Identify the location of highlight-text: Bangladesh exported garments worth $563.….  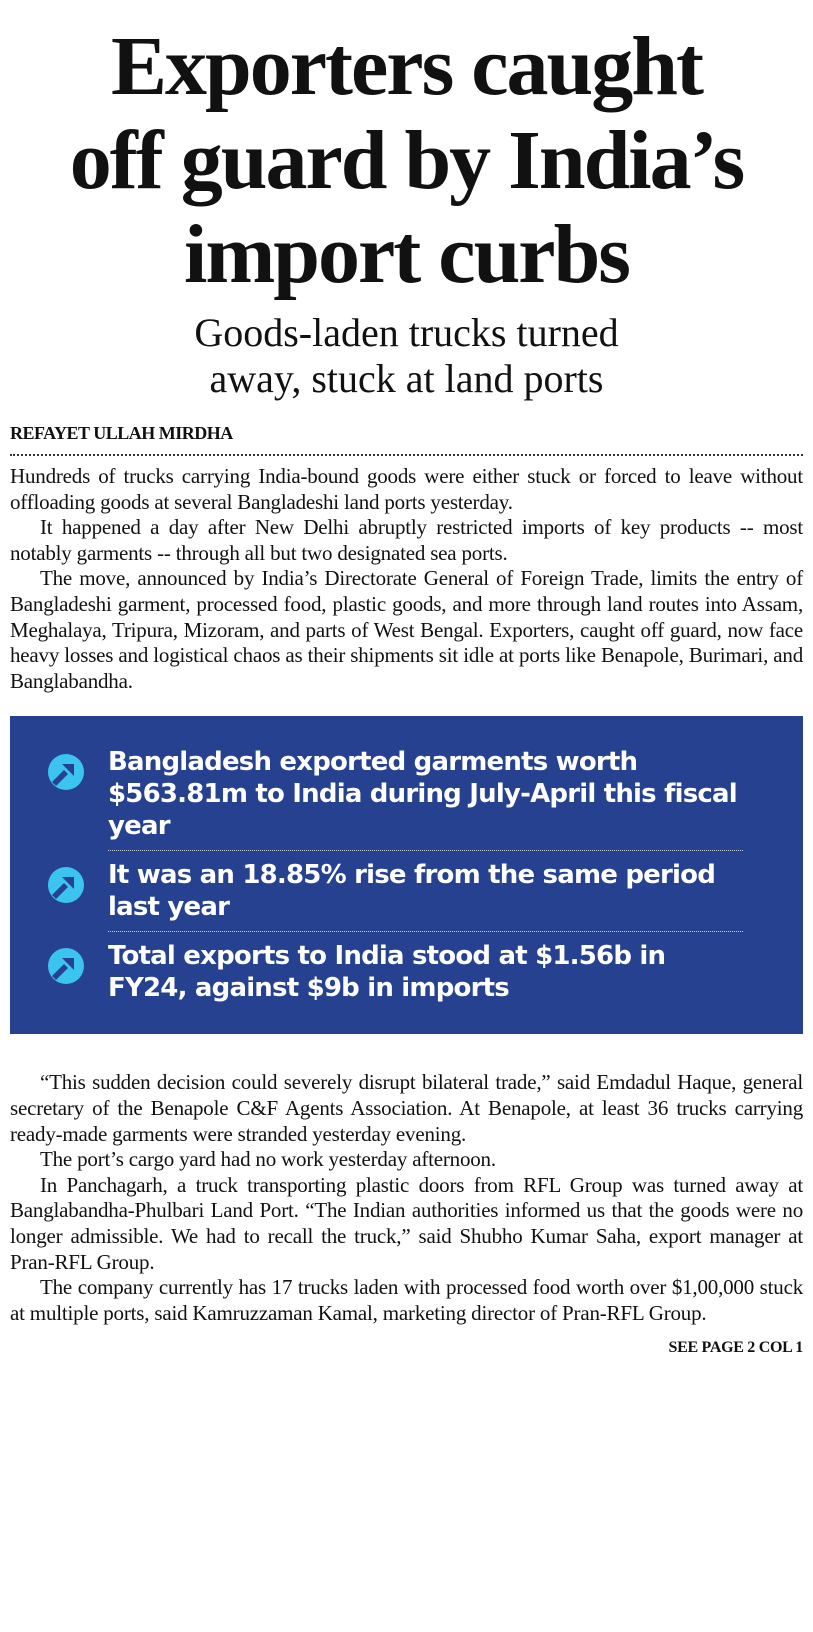
(423, 794).